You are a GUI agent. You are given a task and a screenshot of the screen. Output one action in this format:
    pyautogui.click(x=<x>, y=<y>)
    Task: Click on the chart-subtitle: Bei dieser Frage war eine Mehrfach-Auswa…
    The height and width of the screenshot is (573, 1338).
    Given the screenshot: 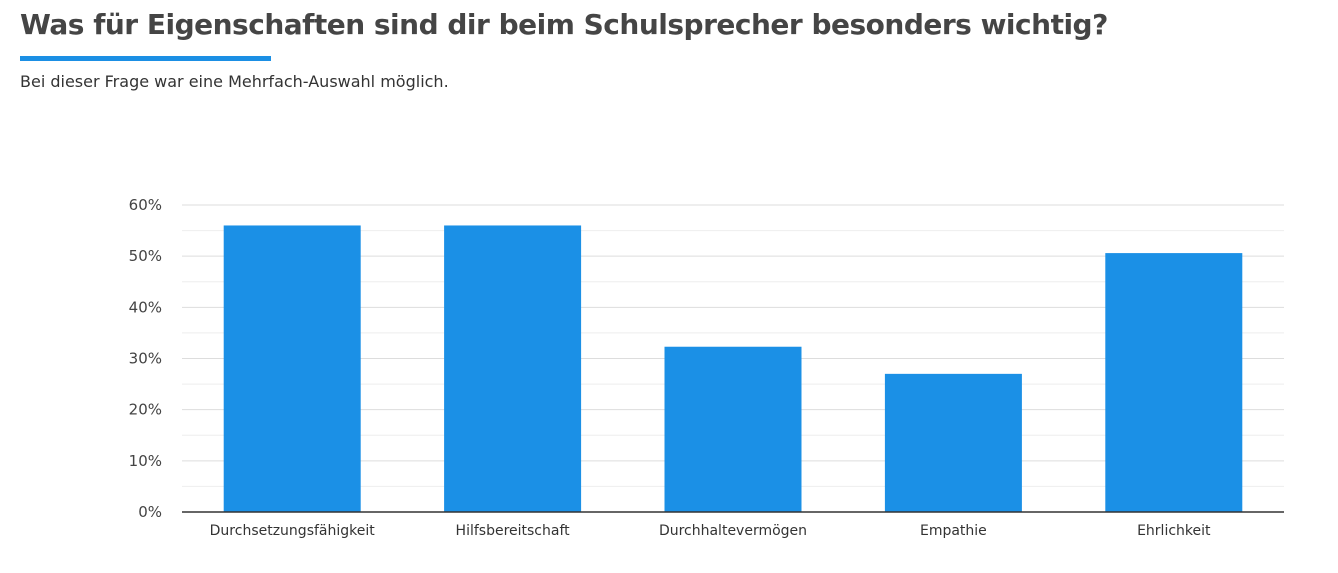 What is the action you would take?
    pyautogui.click(x=234, y=81)
    